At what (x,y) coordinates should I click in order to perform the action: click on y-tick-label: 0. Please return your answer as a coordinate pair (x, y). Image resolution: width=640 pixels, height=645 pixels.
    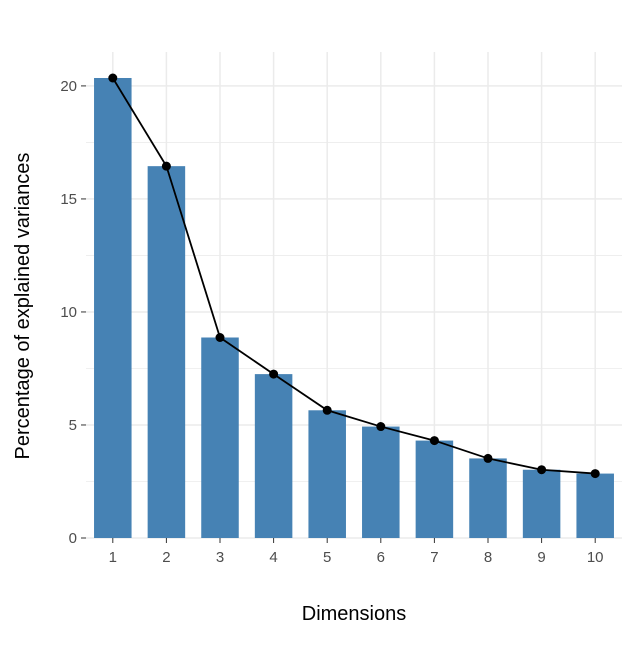
    Looking at the image, I should click on (73, 538).